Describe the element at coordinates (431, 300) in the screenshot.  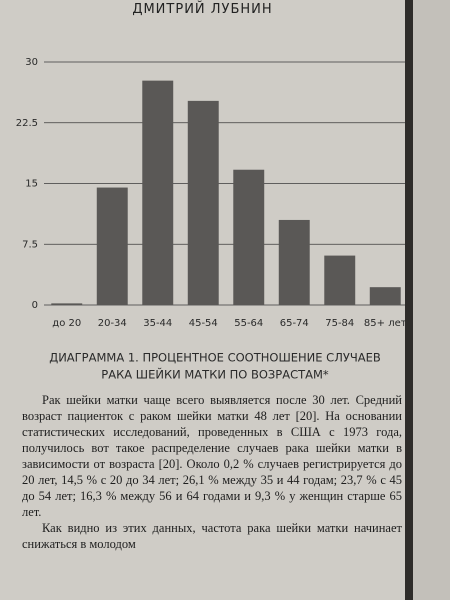
I see `next-page` at that location.